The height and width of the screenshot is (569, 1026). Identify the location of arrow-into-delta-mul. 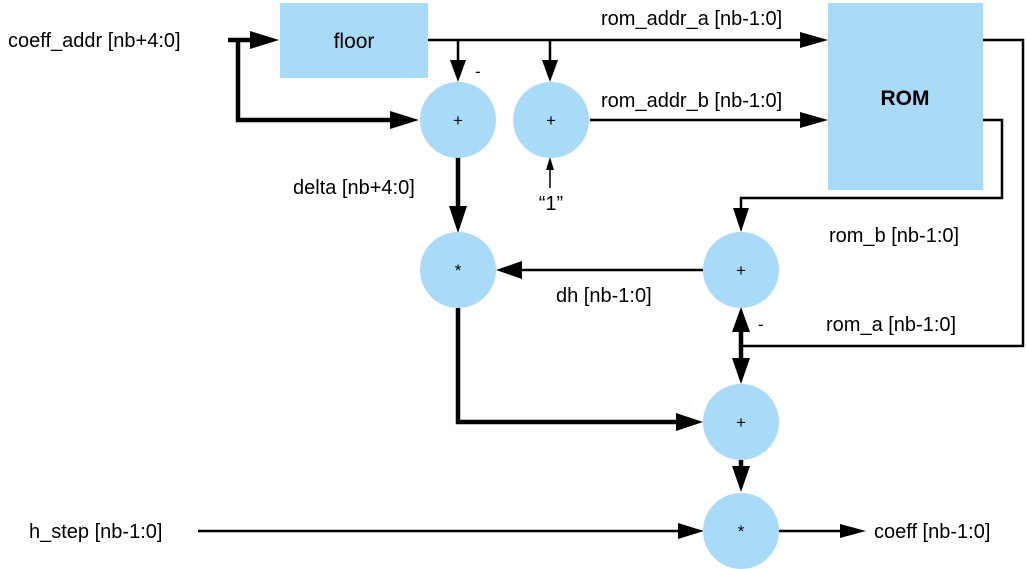
(458, 219).